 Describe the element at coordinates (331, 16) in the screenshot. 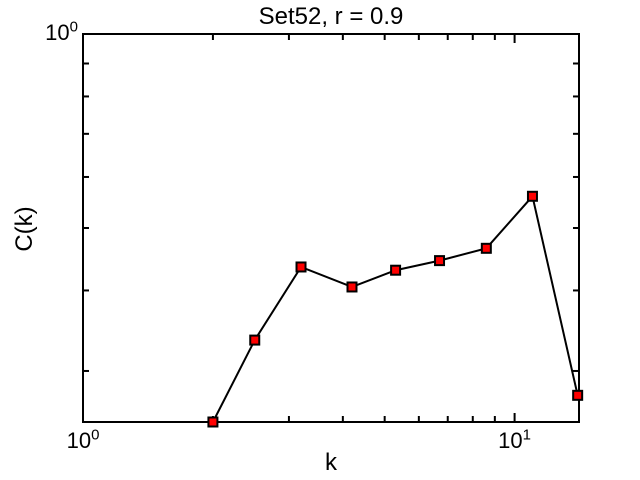

I see `chart-title: Set52, r = 0.9` at that location.